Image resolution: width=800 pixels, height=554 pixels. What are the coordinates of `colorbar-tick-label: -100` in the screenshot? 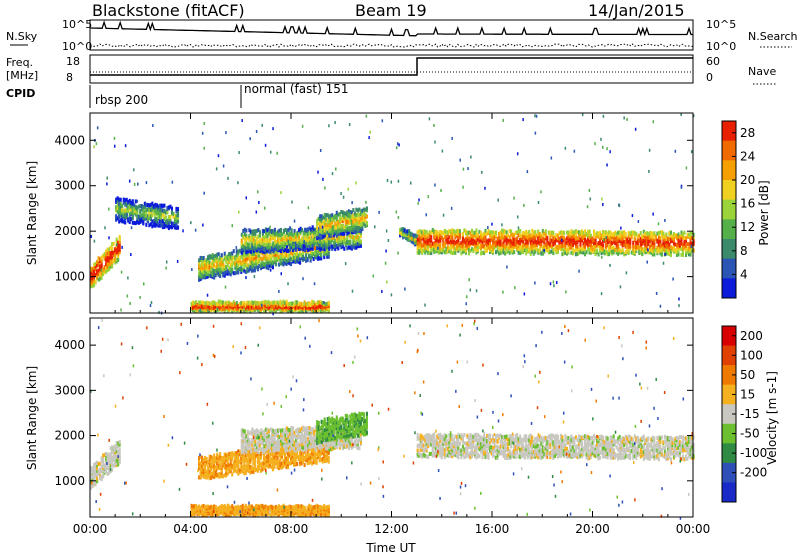 It's located at (753, 453).